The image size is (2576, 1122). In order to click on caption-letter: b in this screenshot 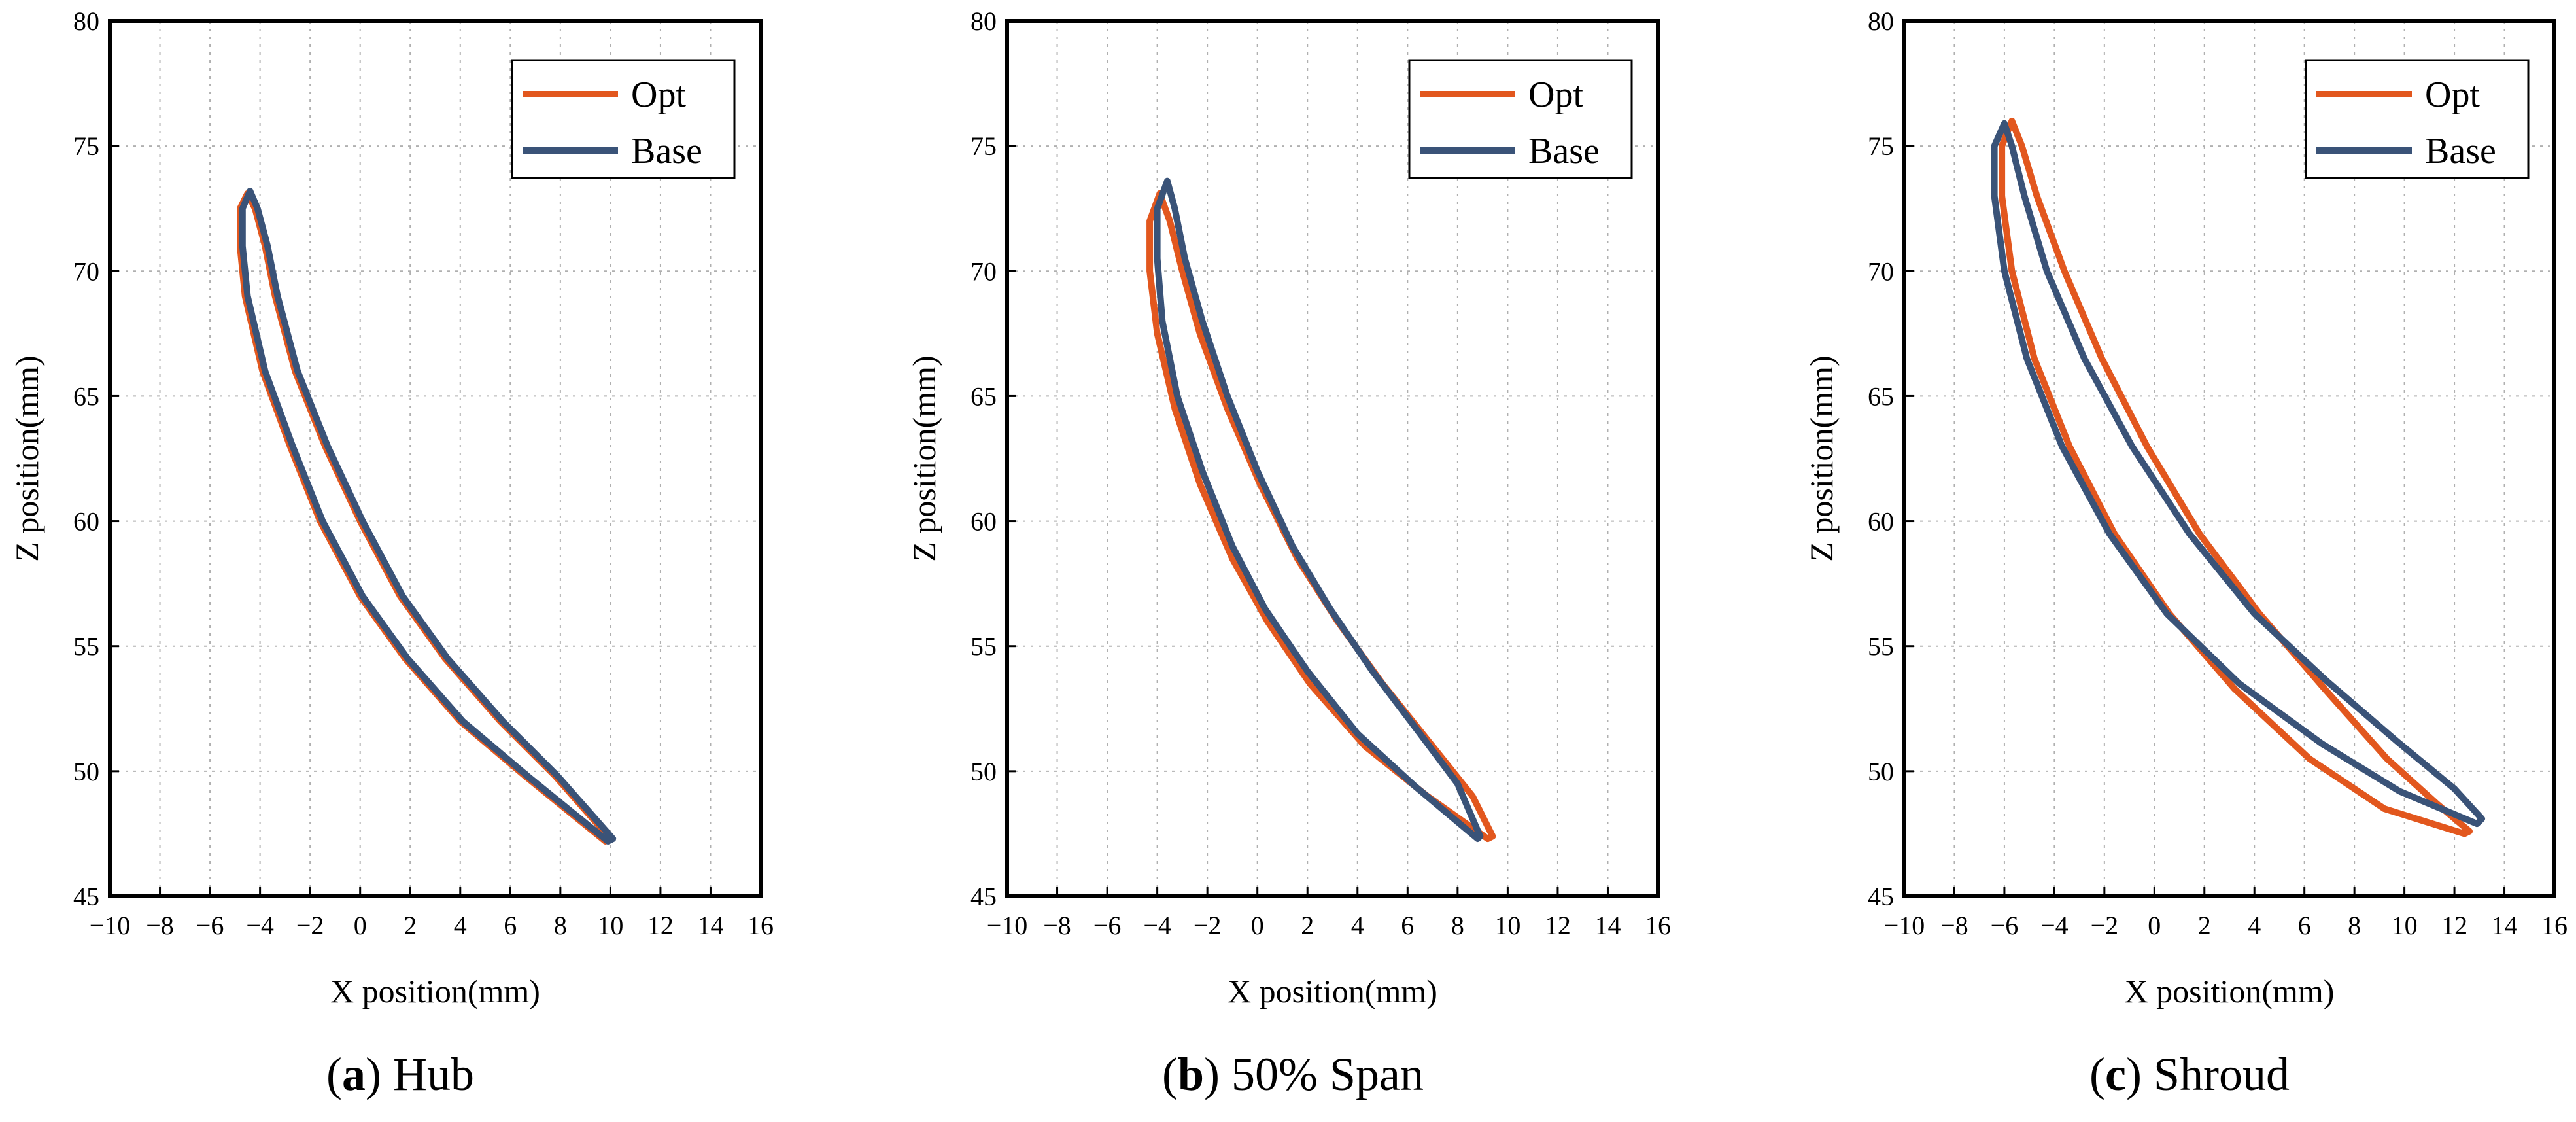, I will do `click(1191, 1074)`.